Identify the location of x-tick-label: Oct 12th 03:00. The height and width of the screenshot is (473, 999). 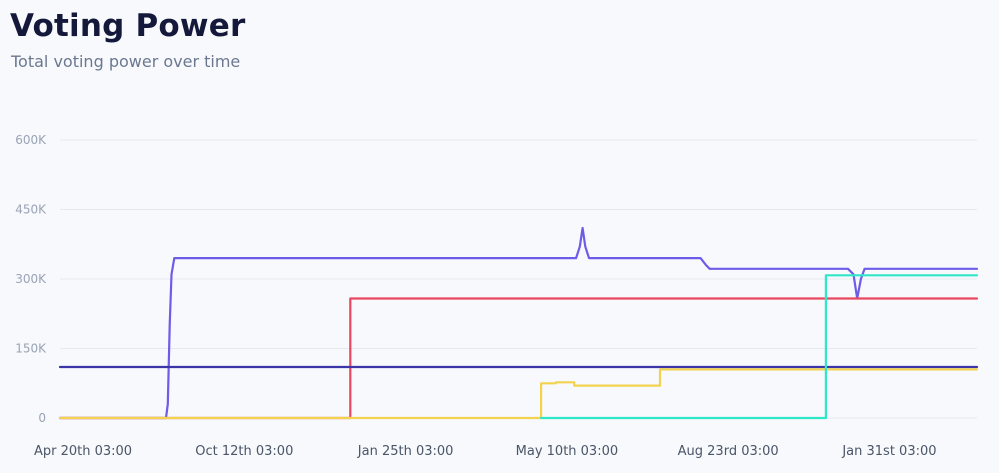
(244, 451).